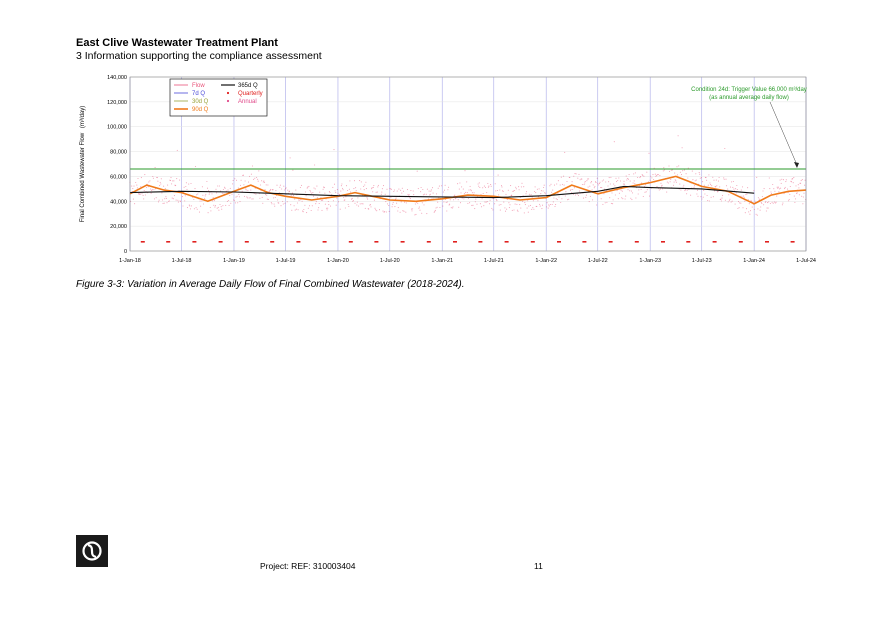 The width and height of the screenshot is (874, 618). I want to click on y-tick-label: 60,000, so click(118, 177).